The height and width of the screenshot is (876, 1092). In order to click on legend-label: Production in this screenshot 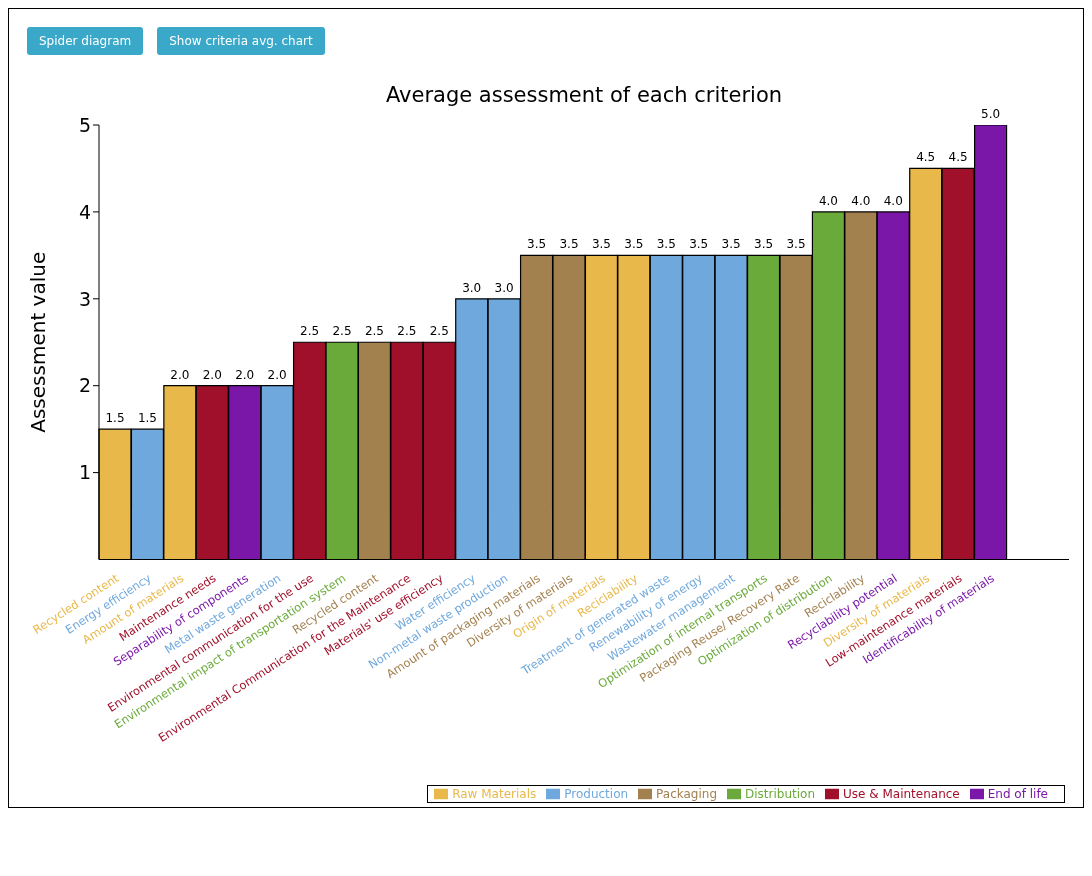, I will do `click(596, 793)`.